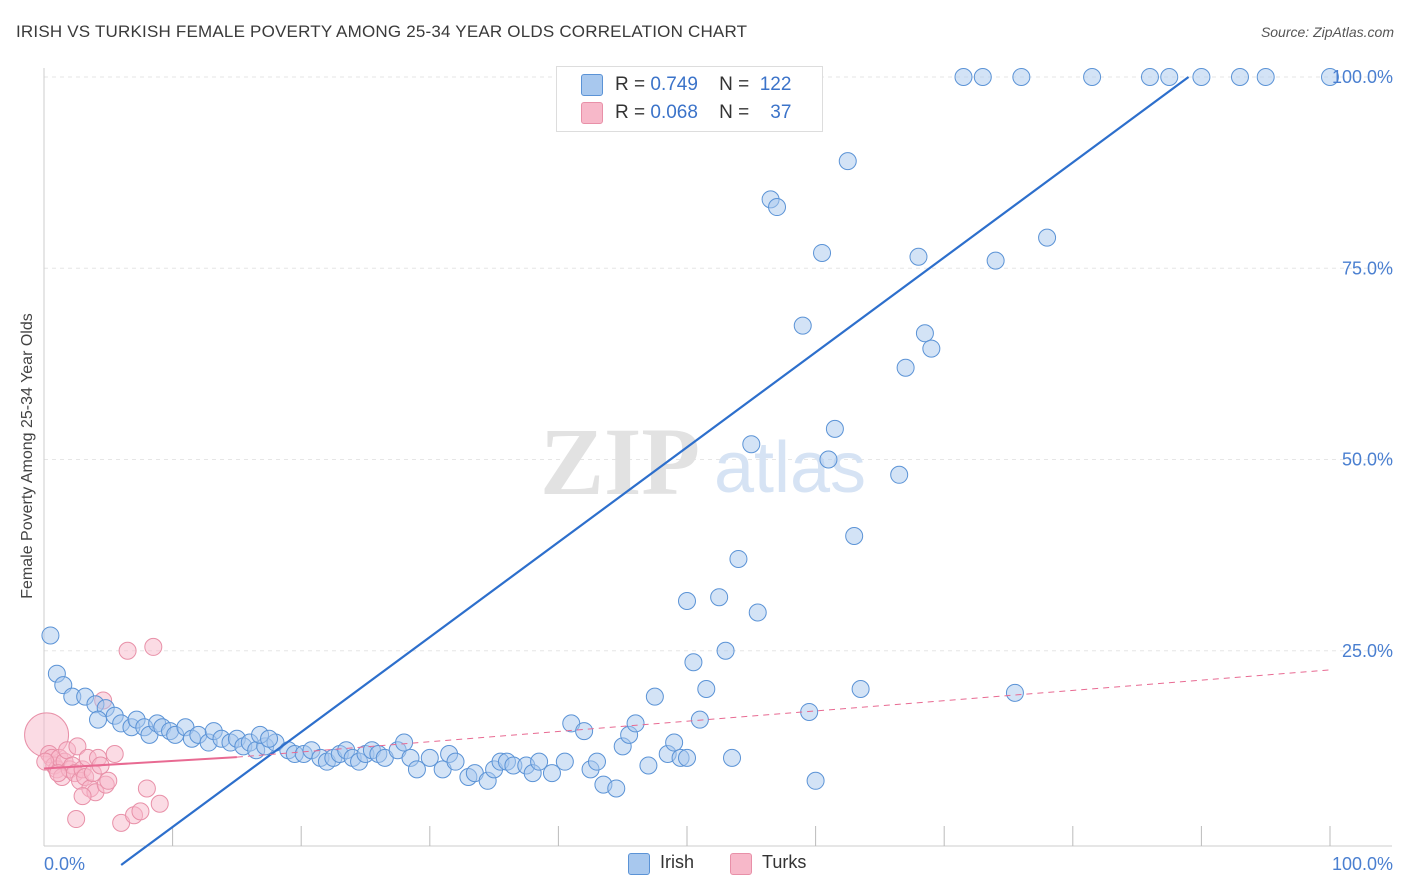 Image resolution: width=1406 pixels, height=892 pixels. I want to click on x-tick-label: 0.0%, so click(64, 864).